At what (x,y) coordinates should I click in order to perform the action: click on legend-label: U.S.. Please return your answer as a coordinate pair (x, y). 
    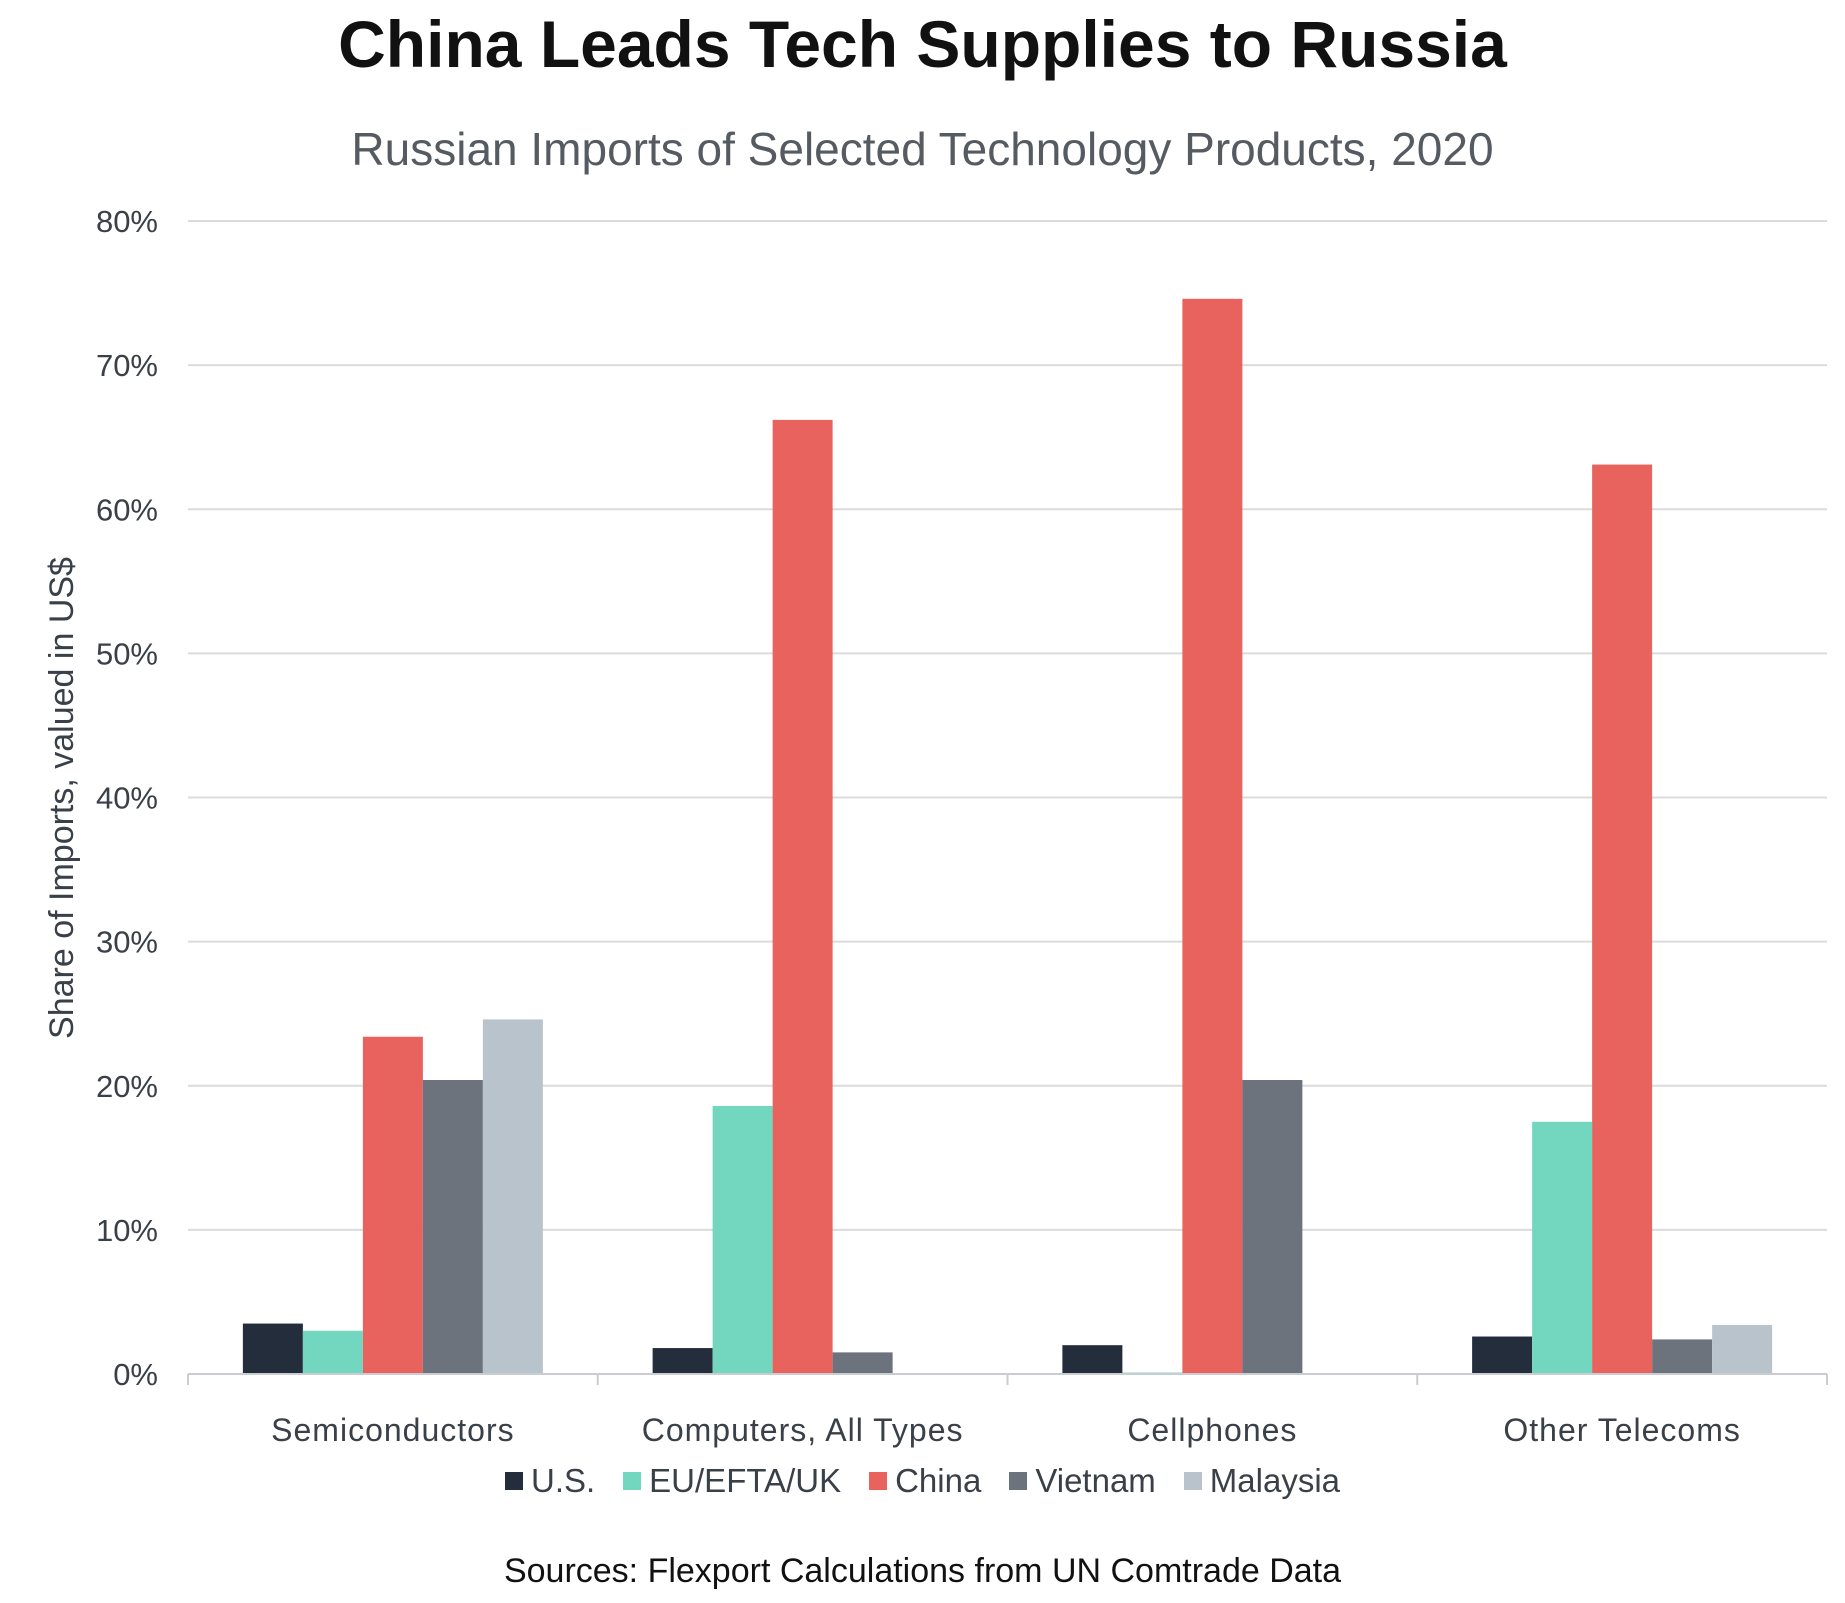
    Looking at the image, I should click on (563, 1480).